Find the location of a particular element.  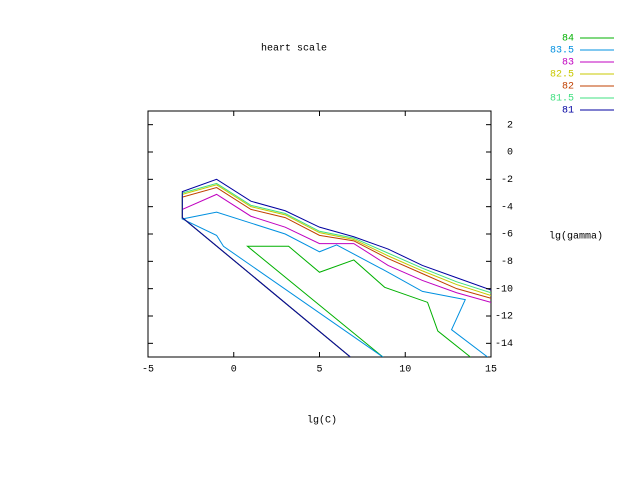

y-tick-label: 2 is located at coordinates (510, 125).